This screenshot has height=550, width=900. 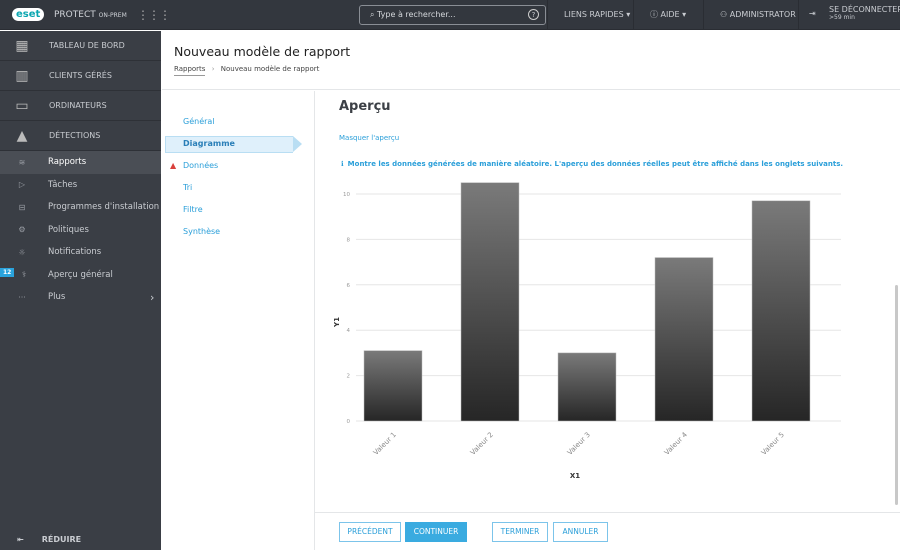 I want to click on x-tick-label: Valeur 1, so click(x=385, y=444).